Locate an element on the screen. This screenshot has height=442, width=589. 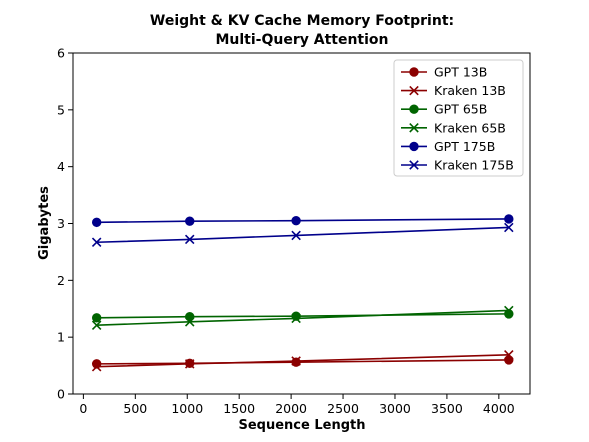
legend-item-gpt-65b: GPT 65B is located at coordinates (444, 109).